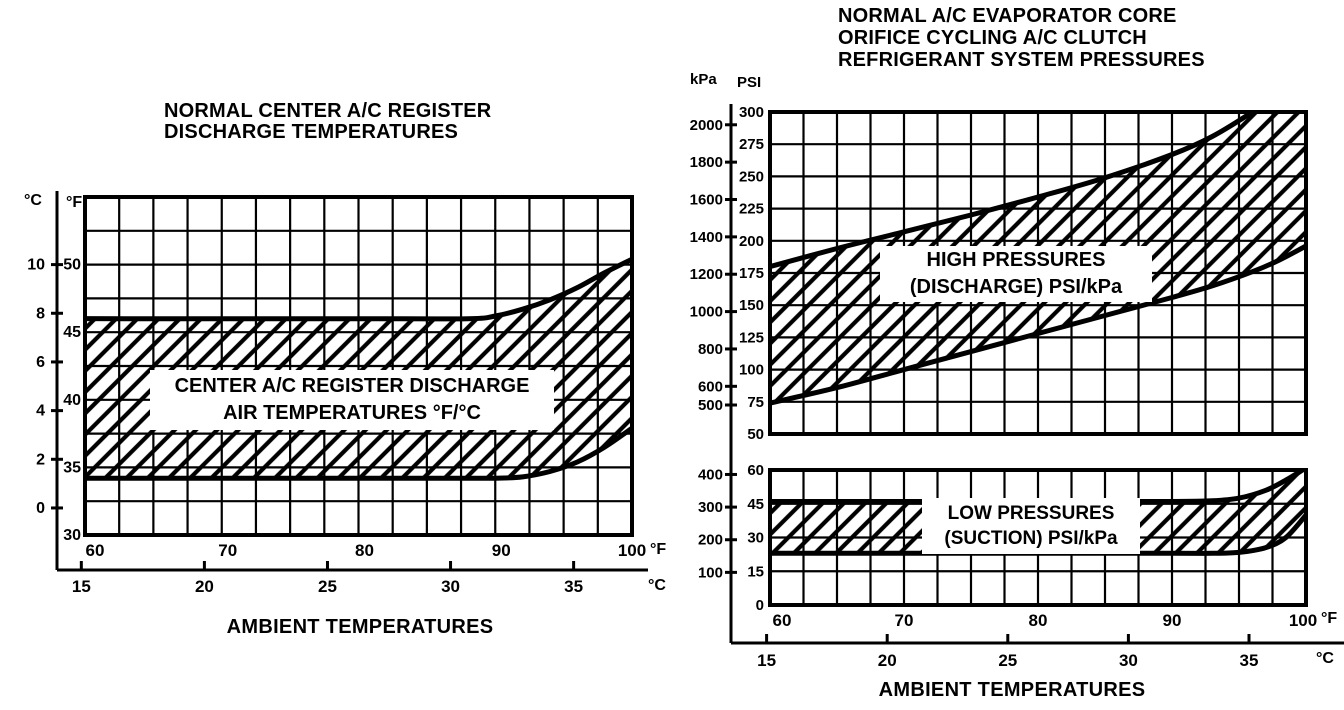  What do you see at coordinates (1128, 660) in the screenshot?
I see `right-x-tick-c: 30` at bounding box center [1128, 660].